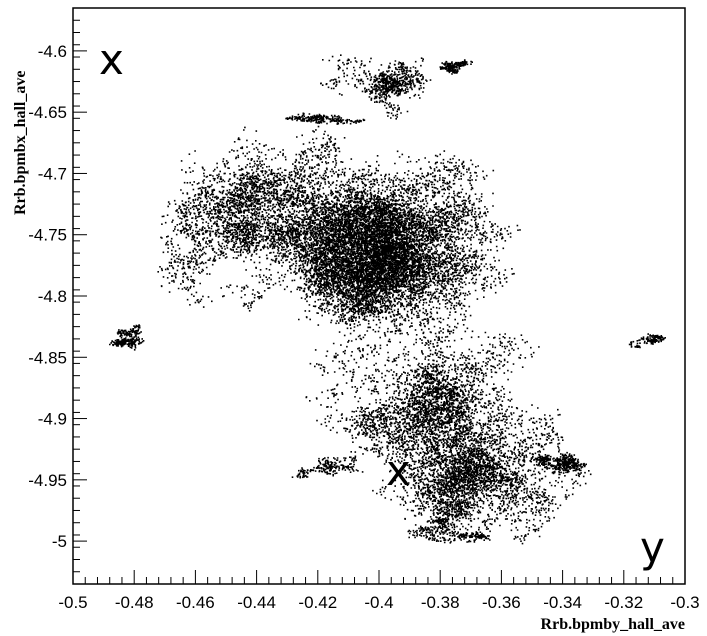  Describe the element at coordinates (684, 602) in the screenshot. I see `x-tick-label: -0.3` at that location.